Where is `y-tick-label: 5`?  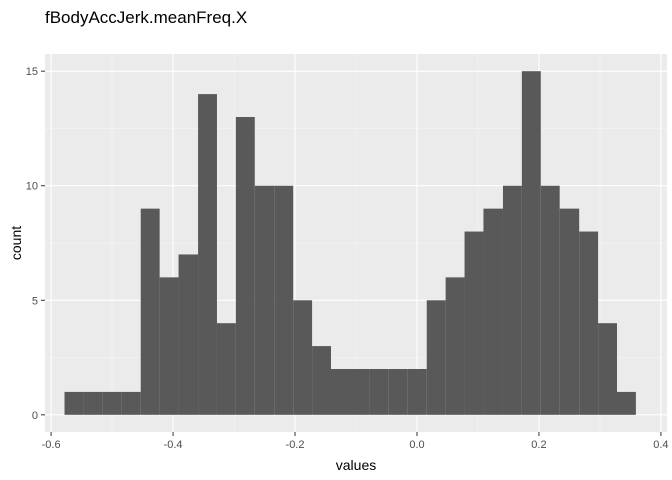 y-tick-label: 5 is located at coordinates (35, 301).